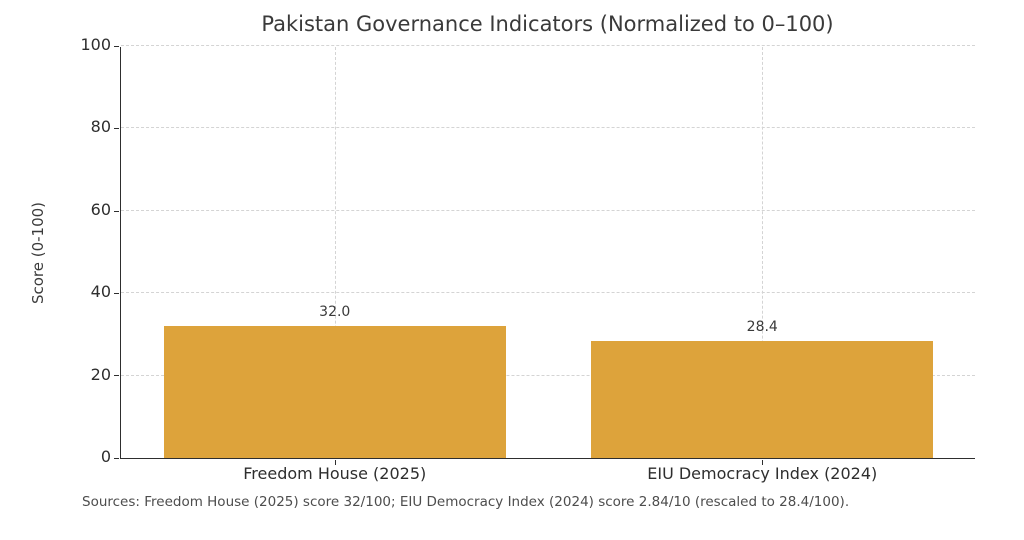 The image size is (1024, 540). What do you see at coordinates (335, 312) in the screenshot?
I see `bar-value-label: 32.0` at bounding box center [335, 312].